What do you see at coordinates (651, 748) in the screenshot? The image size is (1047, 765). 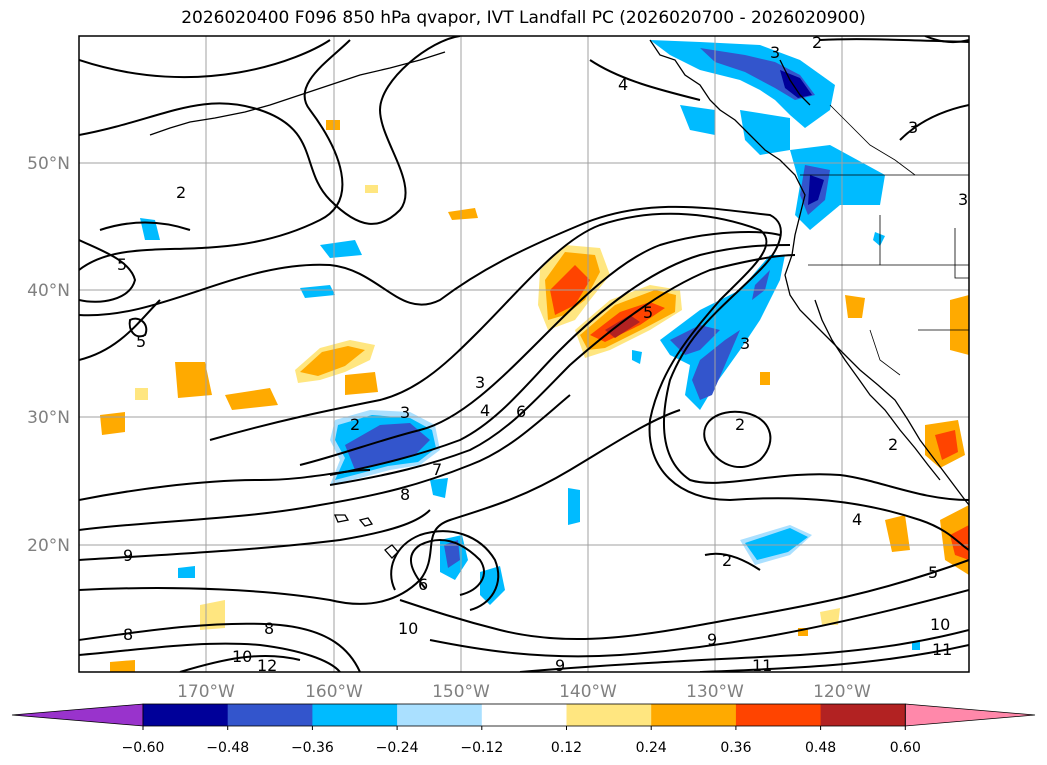 I see `colorbar-tick-label: 0.24` at bounding box center [651, 748].